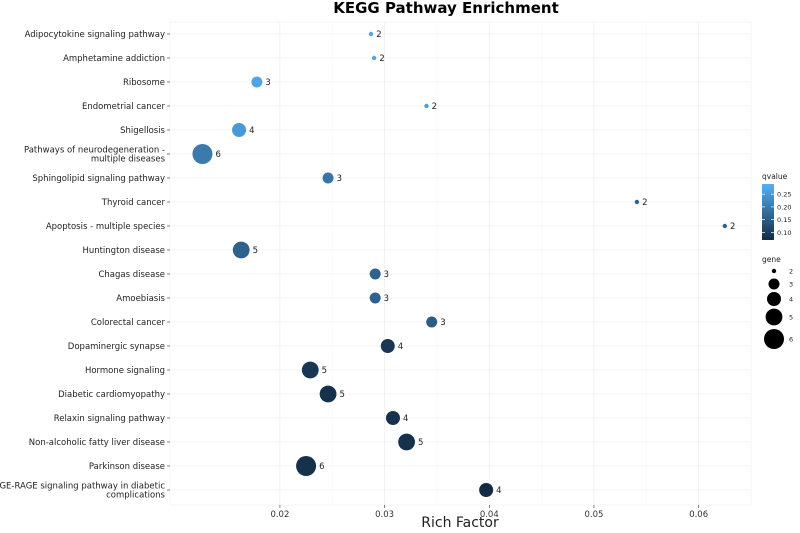 Image resolution: width=800 pixels, height=533 pixels. What do you see at coordinates (791, 318) in the screenshot?
I see `gene-legend-label: 5` at bounding box center [791, 318].